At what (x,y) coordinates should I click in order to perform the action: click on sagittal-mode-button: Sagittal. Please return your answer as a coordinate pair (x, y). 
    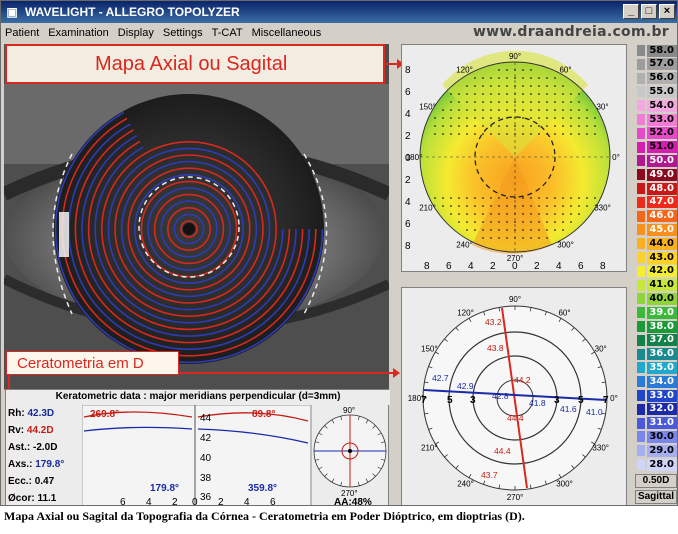
    Looking at the image, I should click on (656, 496).